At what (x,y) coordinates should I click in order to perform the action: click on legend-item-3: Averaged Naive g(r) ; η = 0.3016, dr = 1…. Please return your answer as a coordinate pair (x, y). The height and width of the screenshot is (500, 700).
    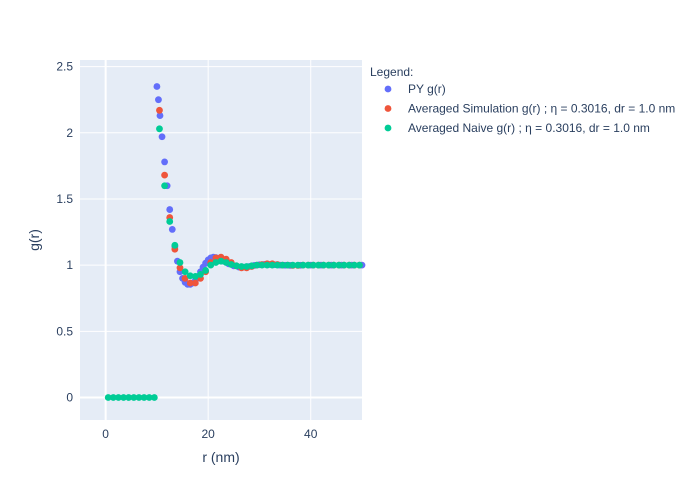
    Looking at the image, I should click on (517, 128).